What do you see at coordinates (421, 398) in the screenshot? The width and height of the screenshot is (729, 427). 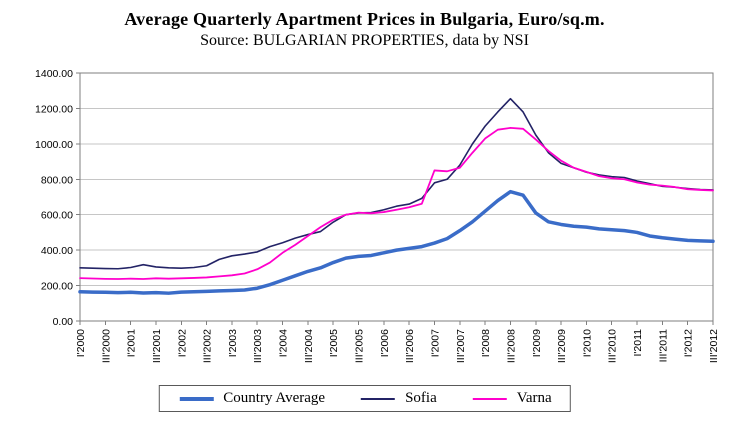 I see `legend-label-sofia: Sofia` at bounding box center [421, 398].